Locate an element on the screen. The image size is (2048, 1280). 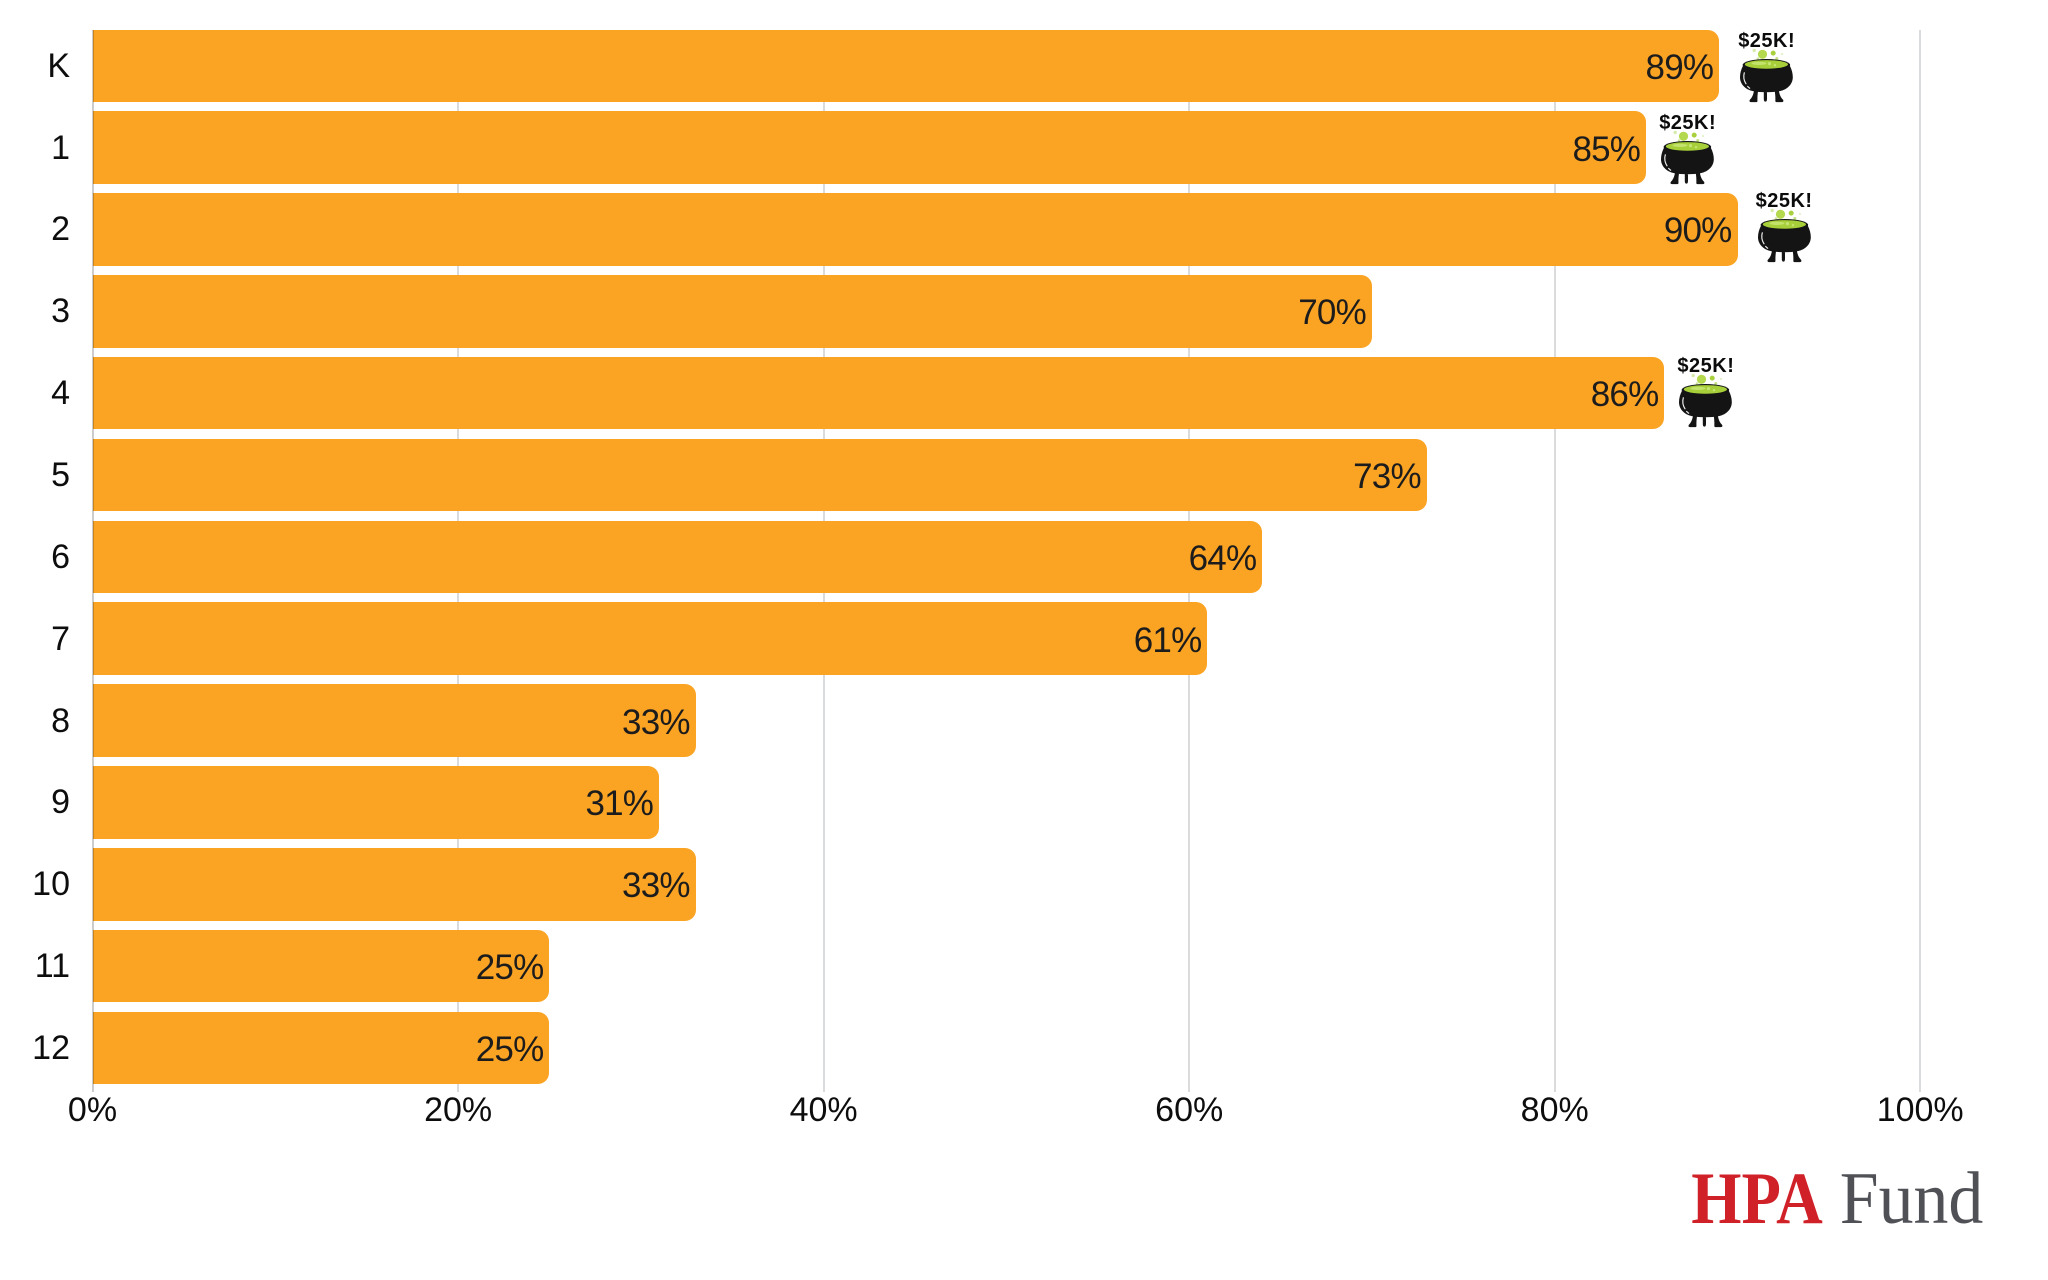
svg-text: Fund is located at coordinates (1912, 1199).